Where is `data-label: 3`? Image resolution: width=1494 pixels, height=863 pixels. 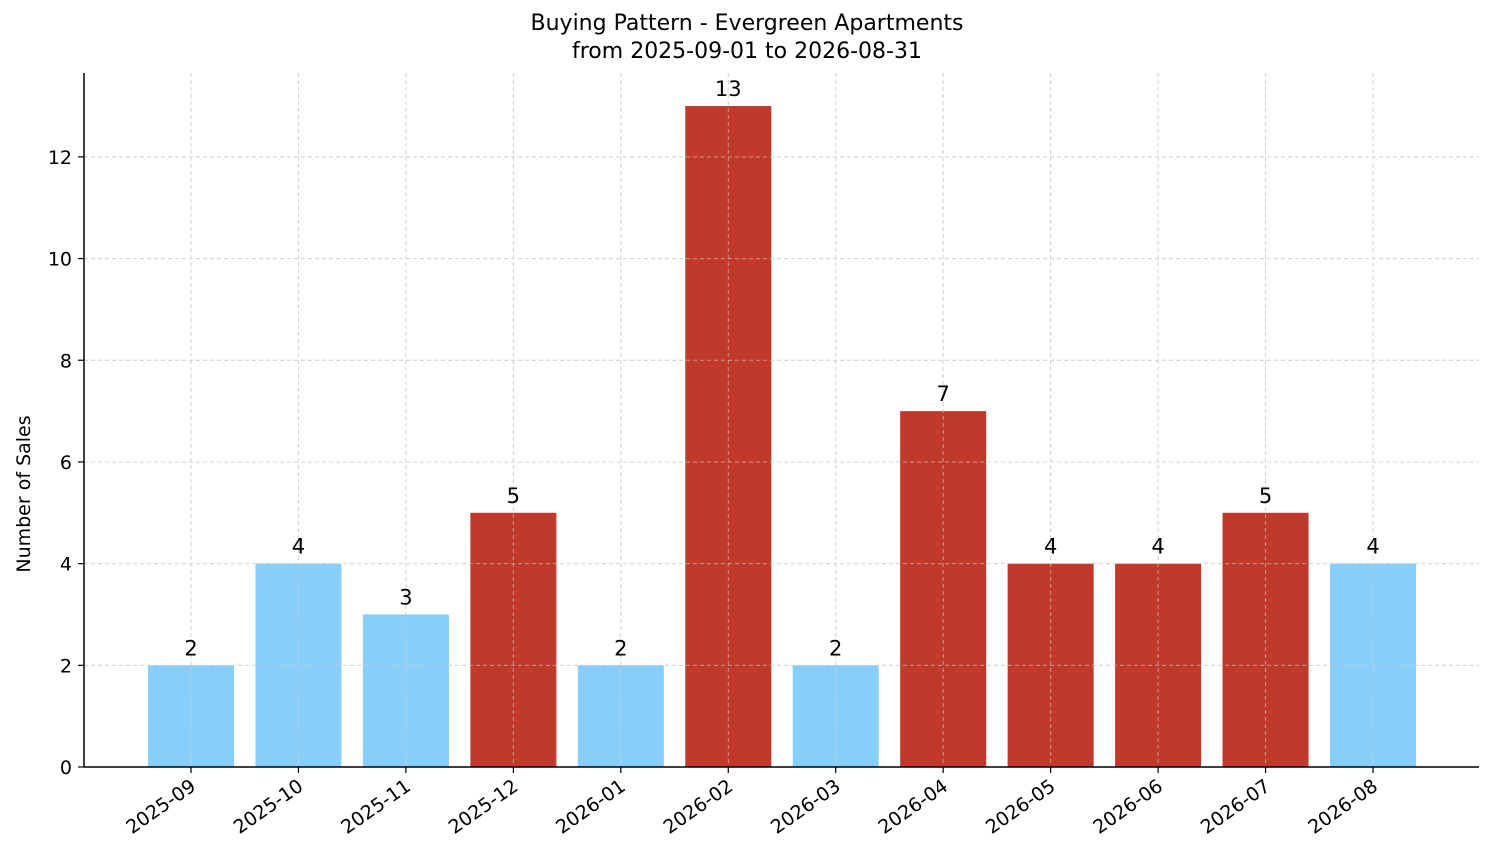 data-label: 3 is located at coordinates (405, 597).